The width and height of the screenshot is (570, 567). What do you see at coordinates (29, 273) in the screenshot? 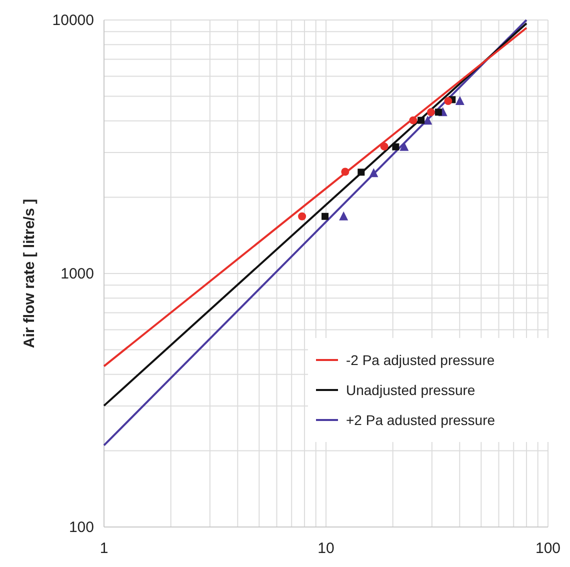
I see `y-axis-title: Air flow rate [ litre/s ]` at bounding box center [29, 273].